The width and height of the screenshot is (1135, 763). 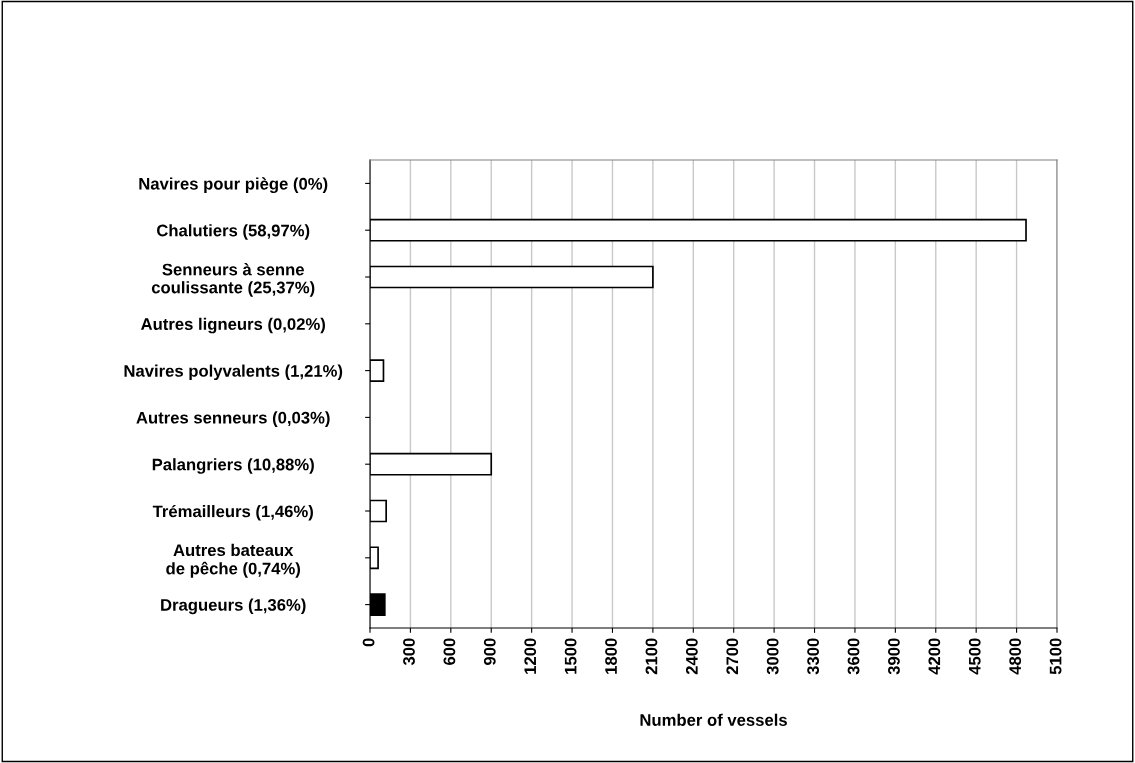 What do you see at coordinates (530, 656) in the screenshot?
I see `x-tick-label: 1200` at bounding box center [530, 656].